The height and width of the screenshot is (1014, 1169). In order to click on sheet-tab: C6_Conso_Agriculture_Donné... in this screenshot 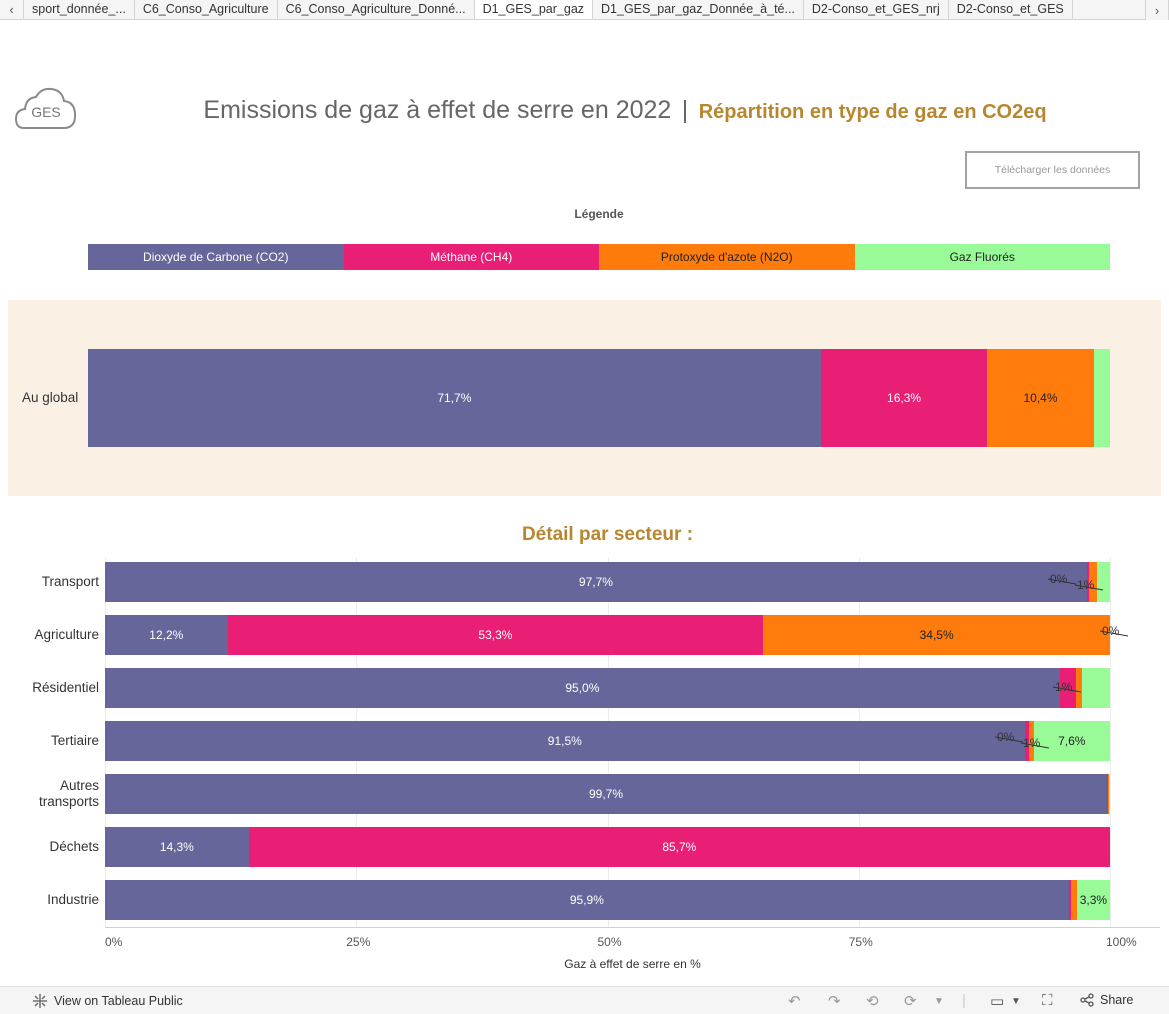, I will do `click(376, 9)`.